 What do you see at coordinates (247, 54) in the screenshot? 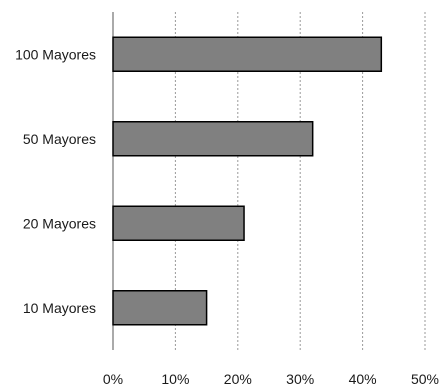
I see `bar-100-mayores` at bounding box center [247, 54].